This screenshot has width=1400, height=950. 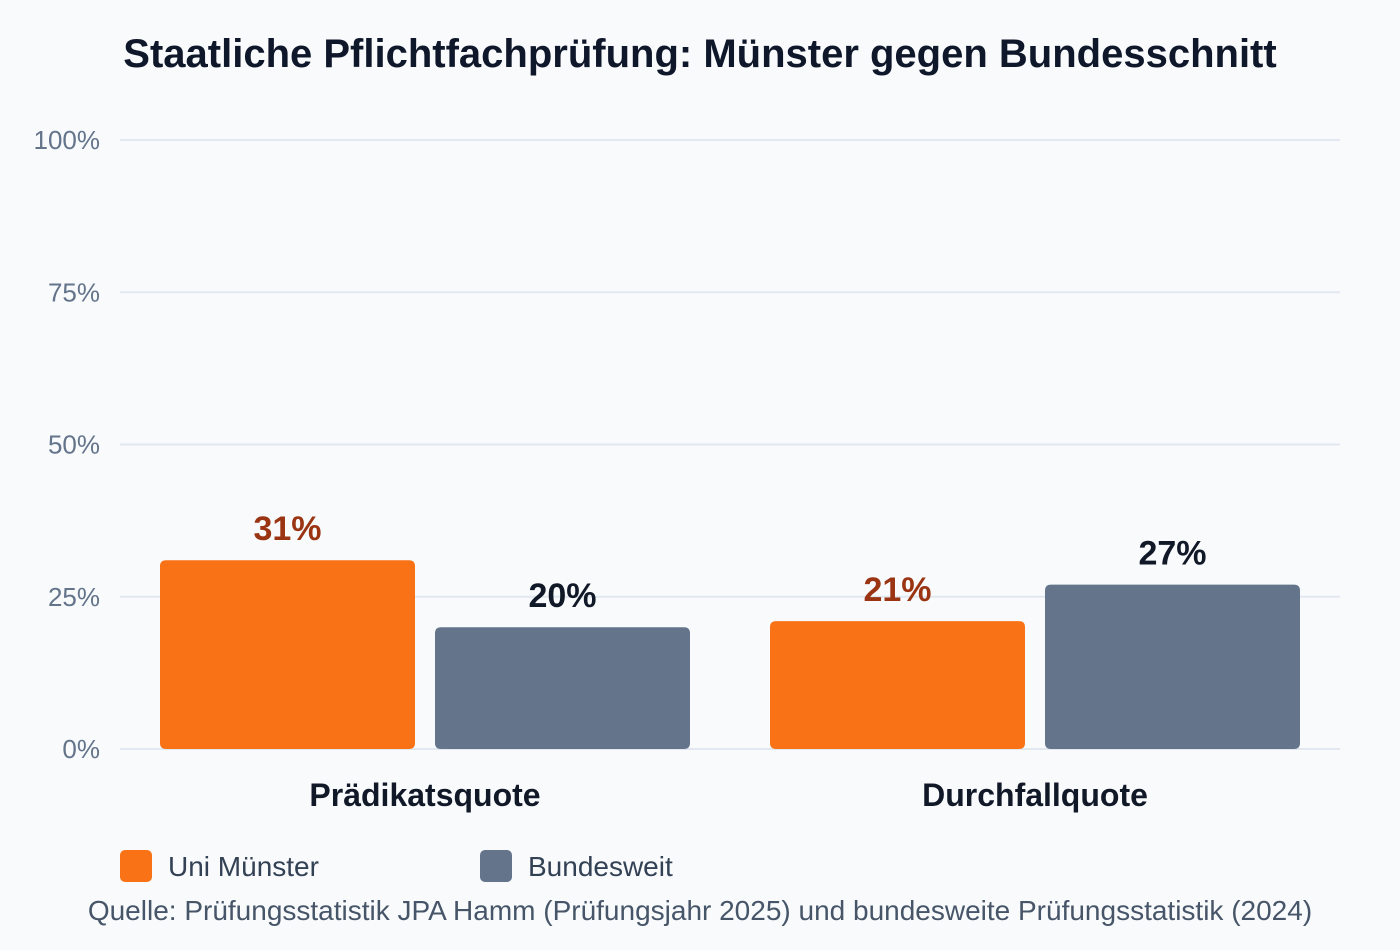 What do you see at coordinates (1172, 554) in the screenshot?
I see `value-label-bundesweit-1: 27%` at bounding box center [1172, 554].